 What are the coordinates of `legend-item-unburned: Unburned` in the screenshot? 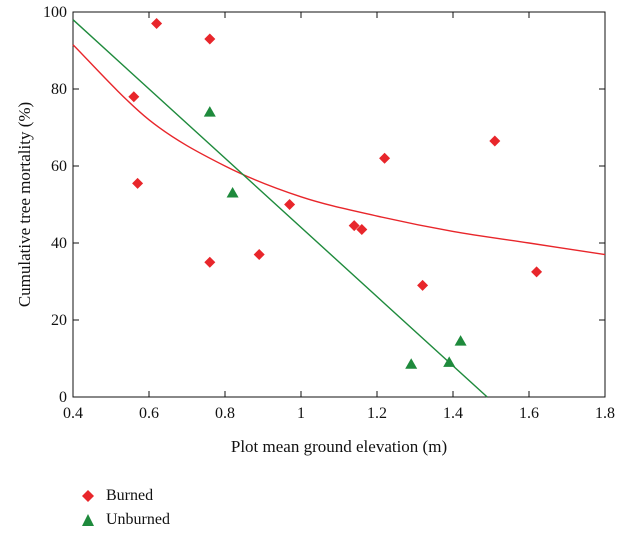 It's located at (125, 520).